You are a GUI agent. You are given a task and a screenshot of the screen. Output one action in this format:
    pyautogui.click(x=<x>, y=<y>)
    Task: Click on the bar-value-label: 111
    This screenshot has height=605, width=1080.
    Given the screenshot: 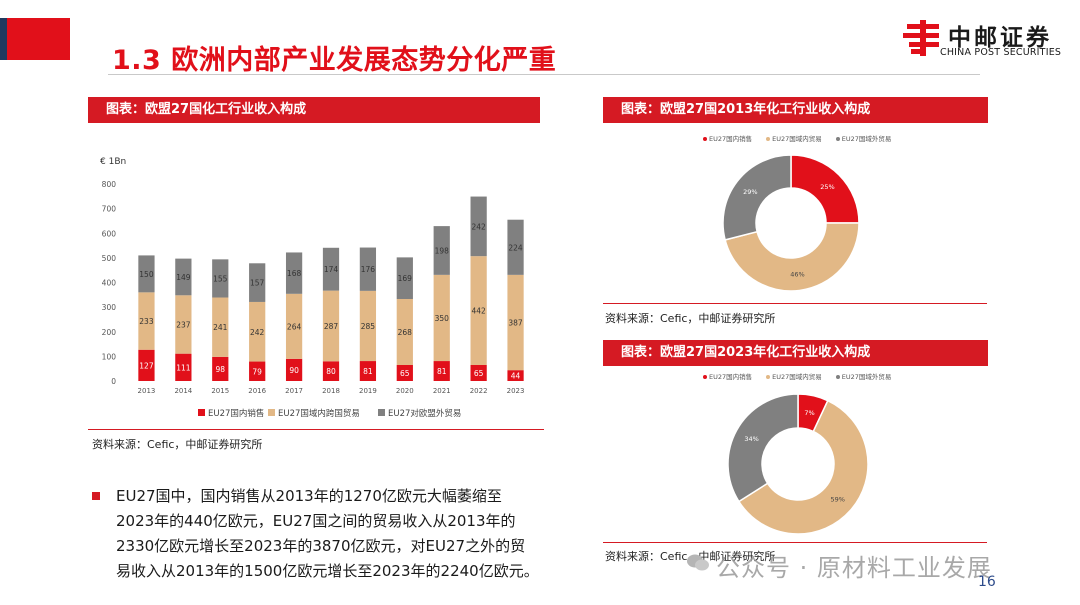 What is the action you would take?
    pyautogui.click(x=183, y=367)
    